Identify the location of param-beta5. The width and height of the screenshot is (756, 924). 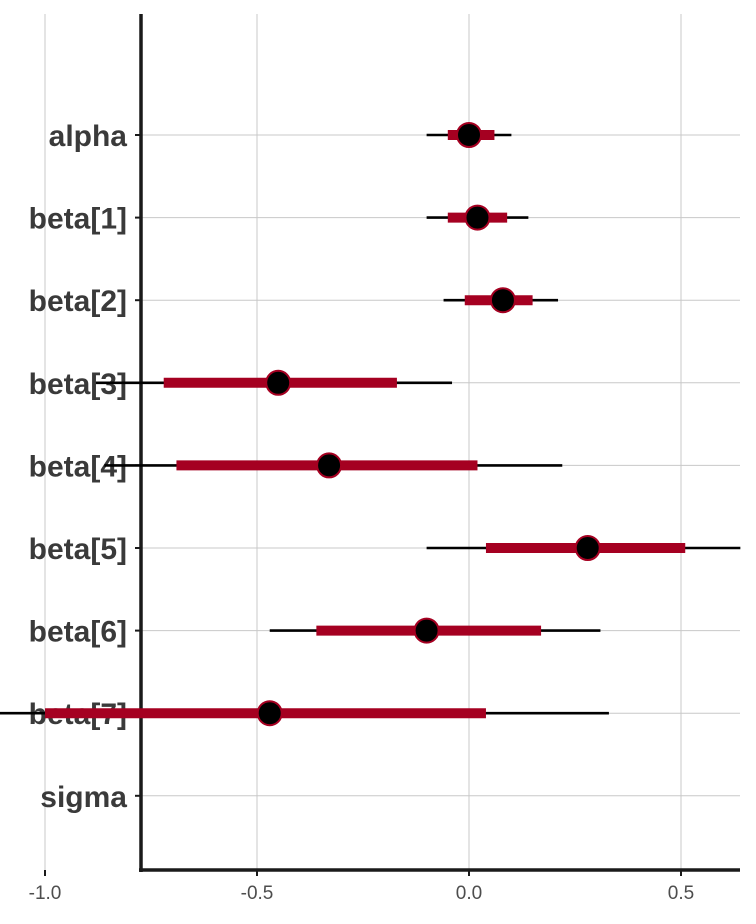
(583, 548).